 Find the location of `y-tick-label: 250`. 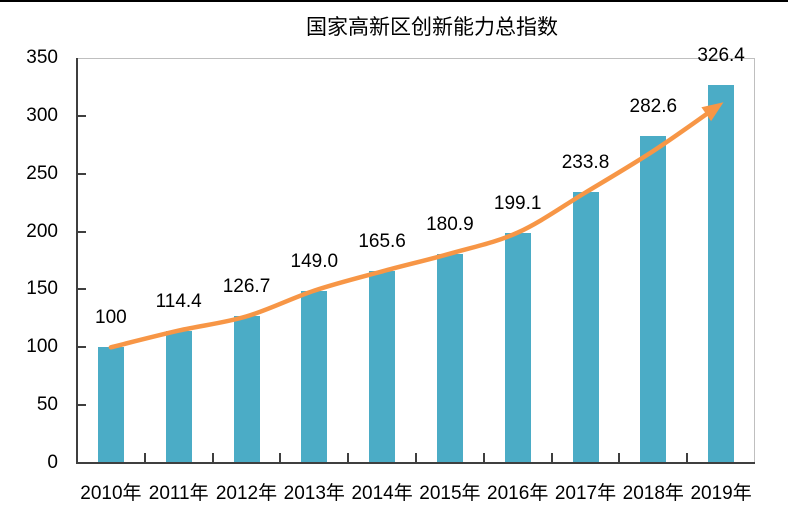

y-tick-label: 250 is located at coordinates (42, 173).